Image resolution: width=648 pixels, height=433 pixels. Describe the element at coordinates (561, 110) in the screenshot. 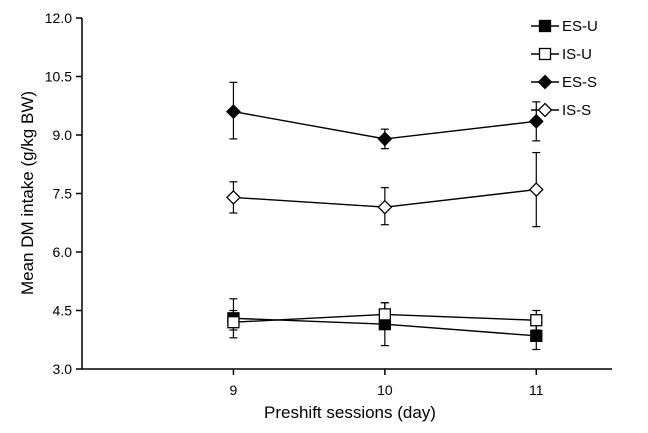

I see `legend-item-is-s: IS-S` at that location.